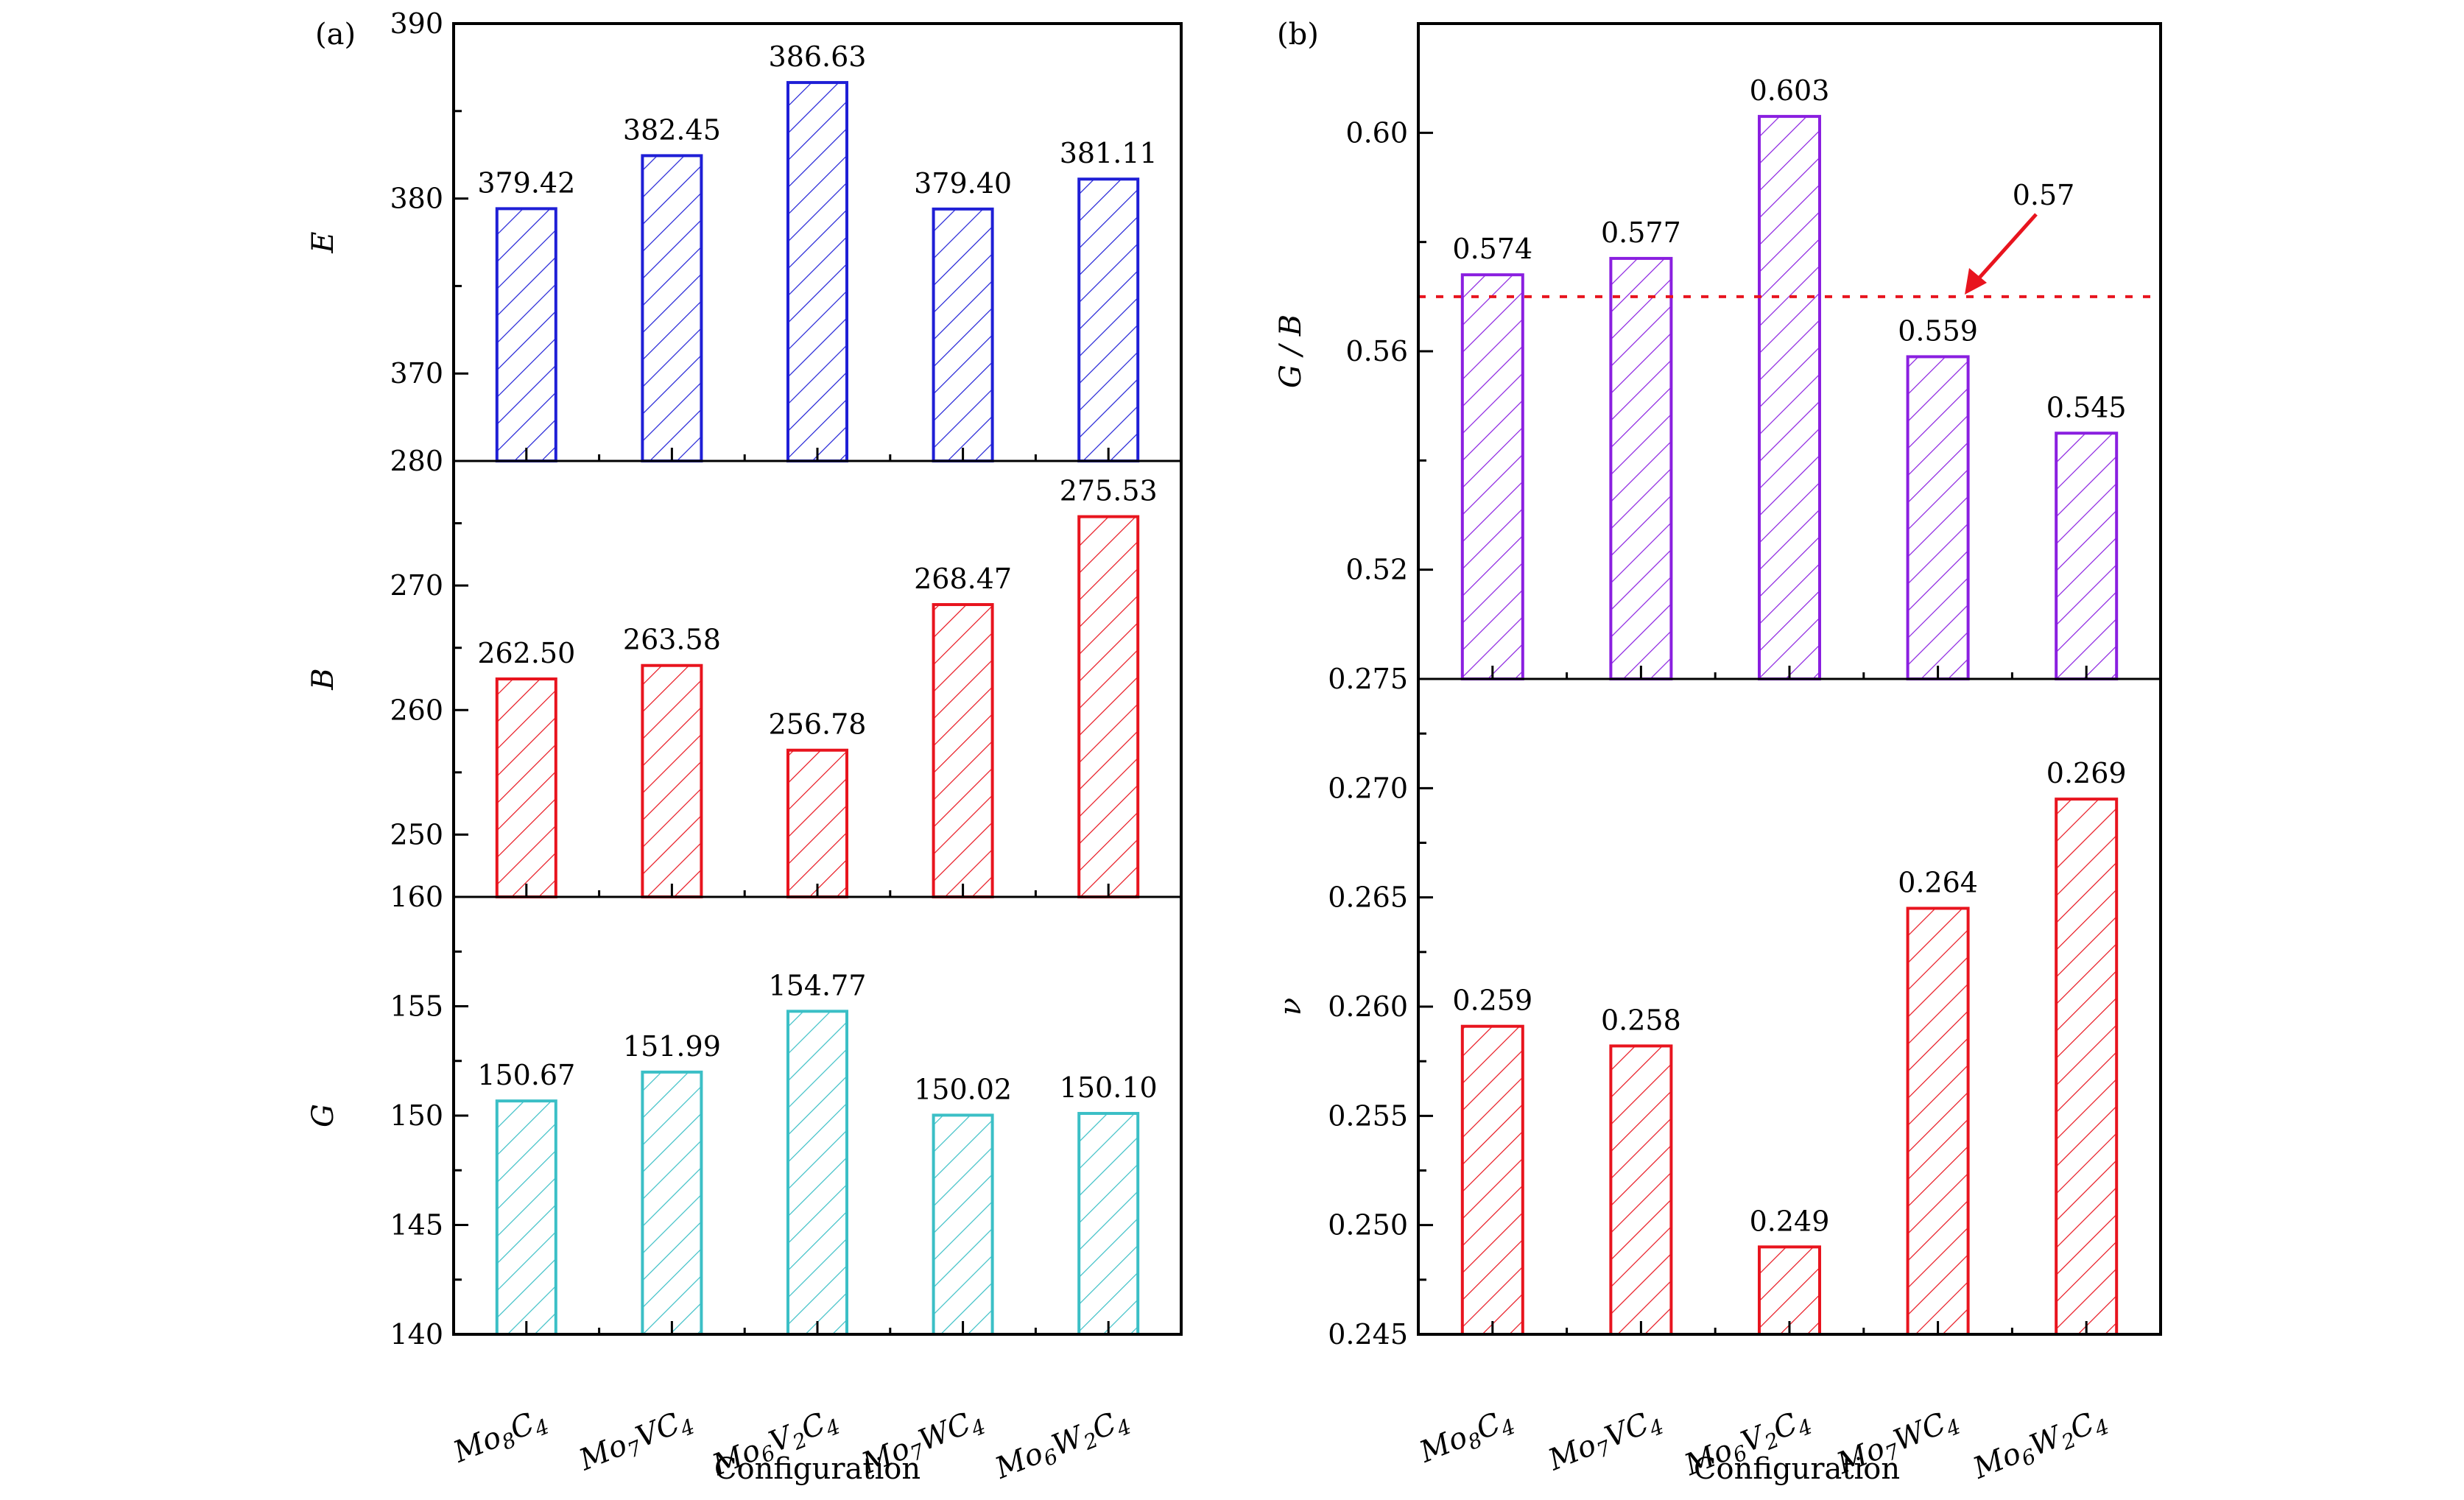 Image resolution: width=2464 pixels, height=1500 pixels. Describe the element at coordinates (1368, 1007) in the screenshot. I see `y-tick-label: 0.260` at that location.